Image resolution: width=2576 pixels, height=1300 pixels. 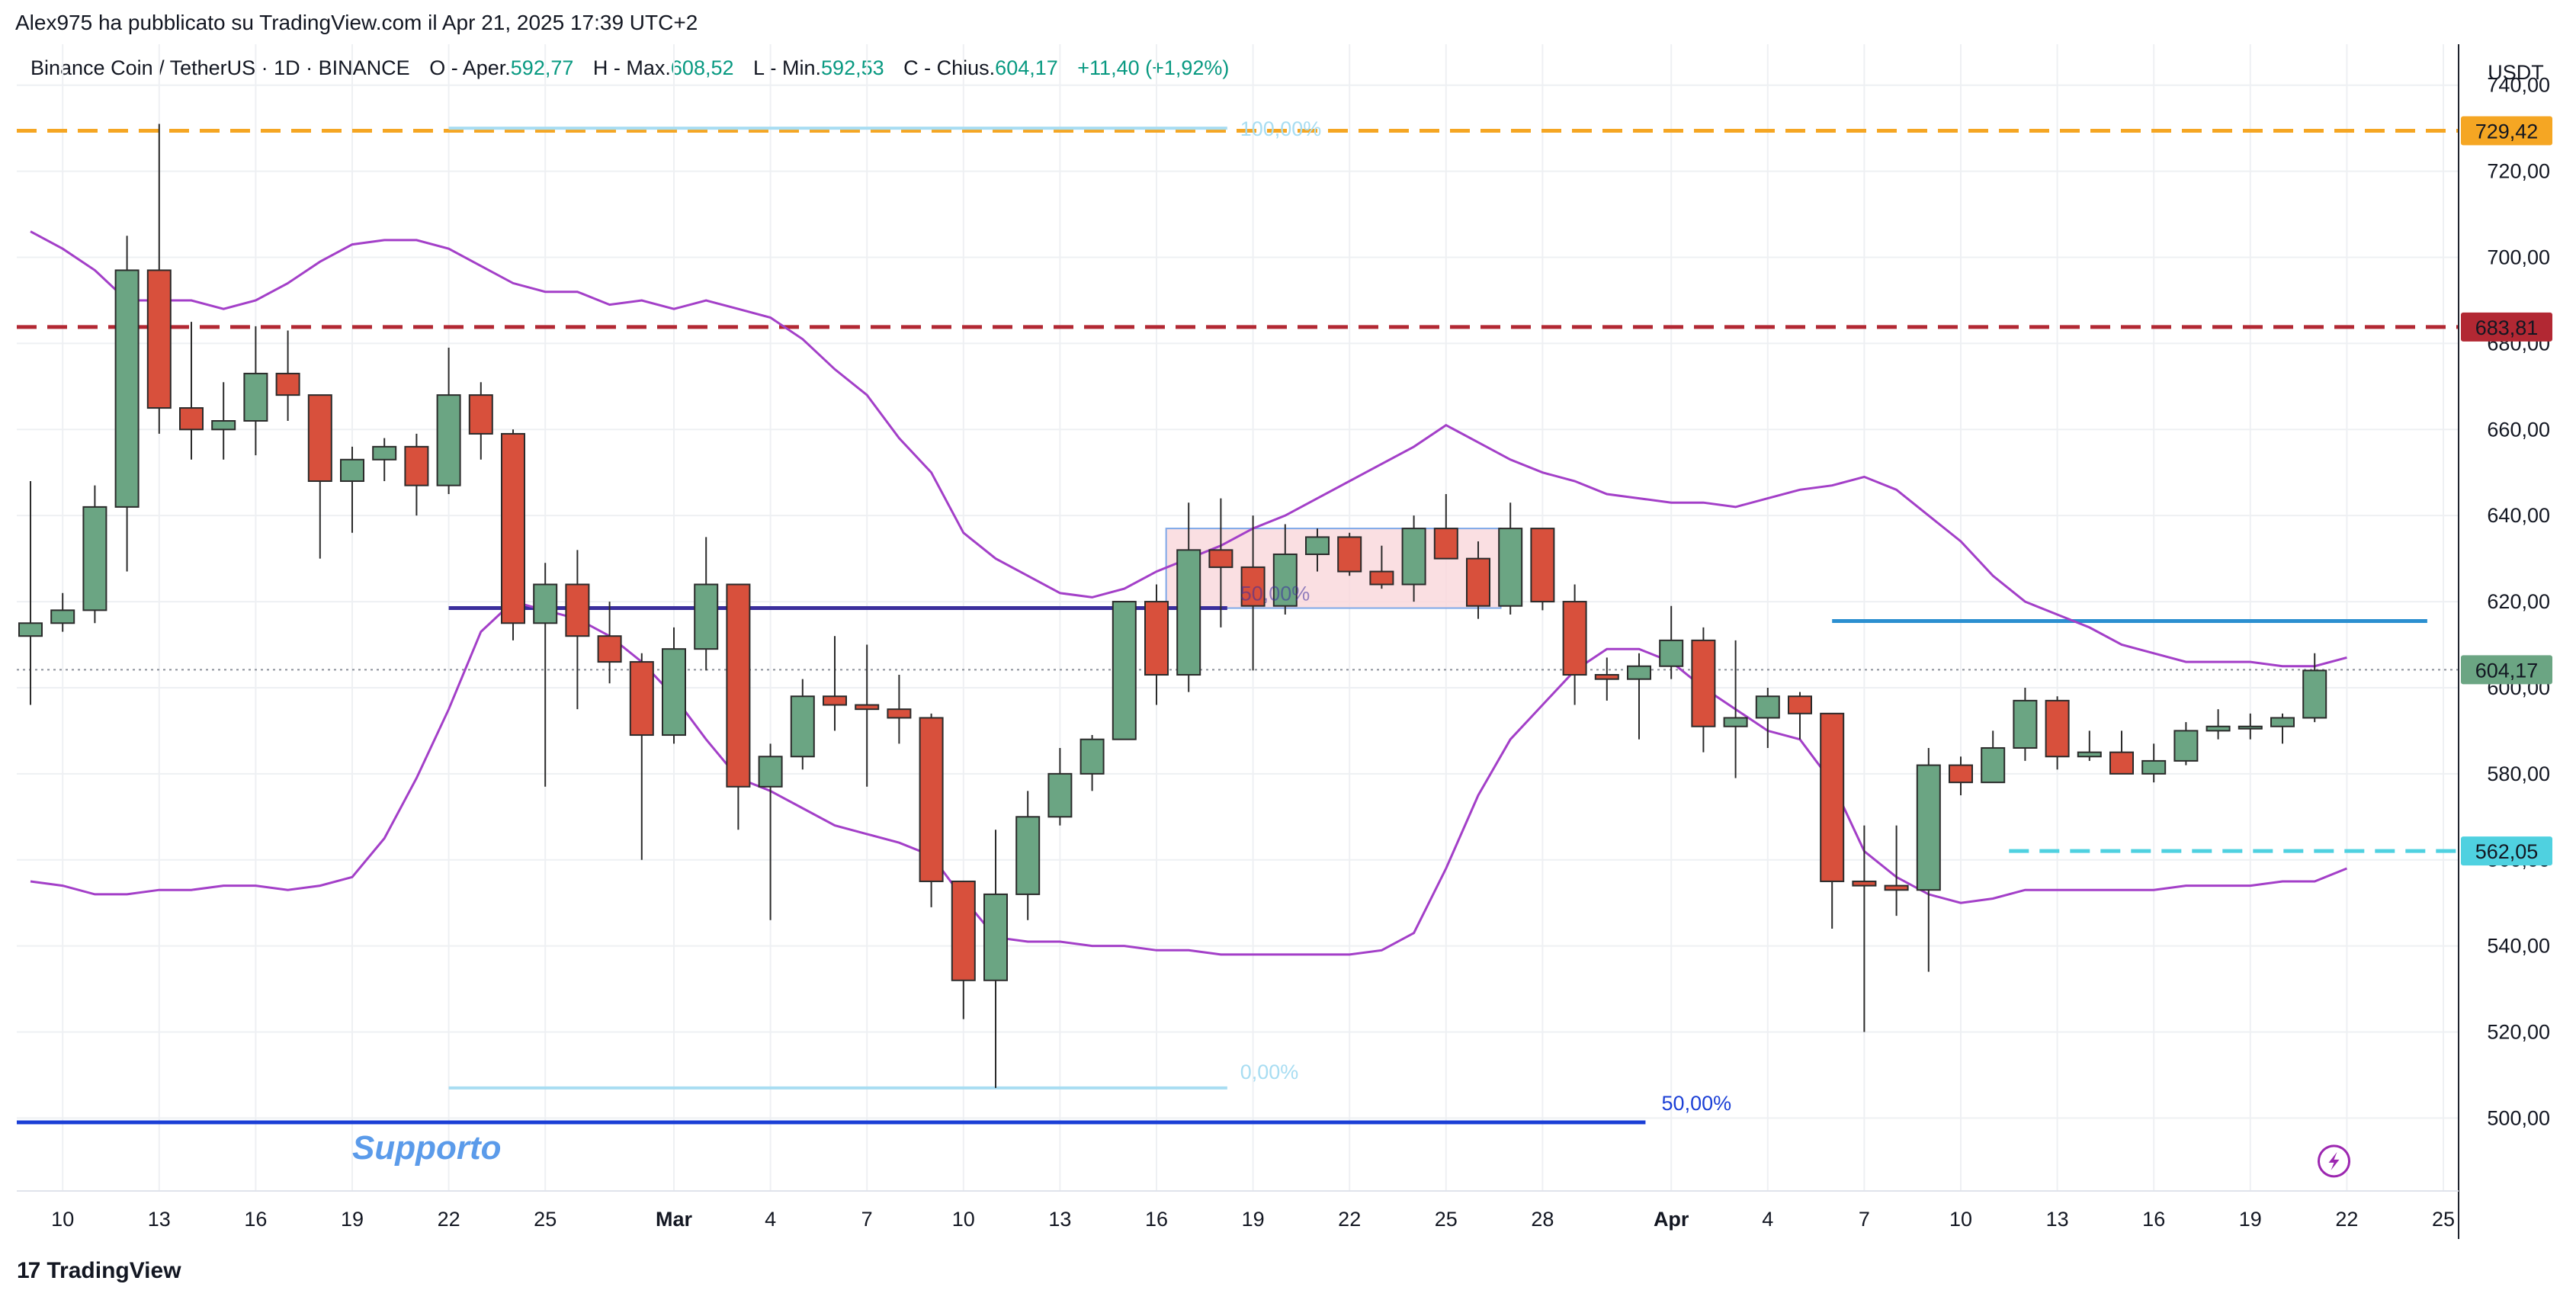 I want to click on high-label: H - Max., so click(x=631, y=67).